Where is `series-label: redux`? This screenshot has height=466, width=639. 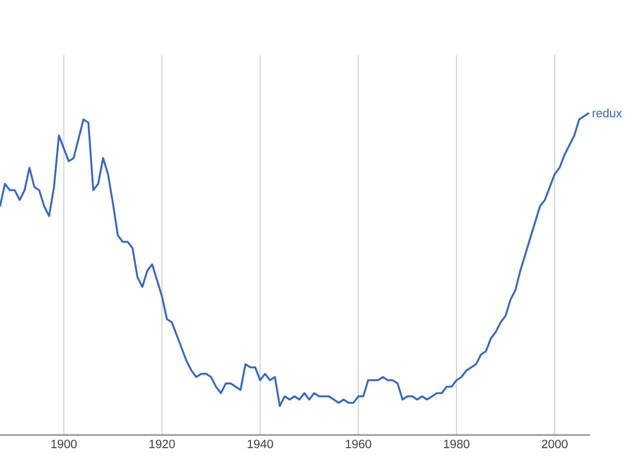
series-label: redux is located at coordinates (607, 113).